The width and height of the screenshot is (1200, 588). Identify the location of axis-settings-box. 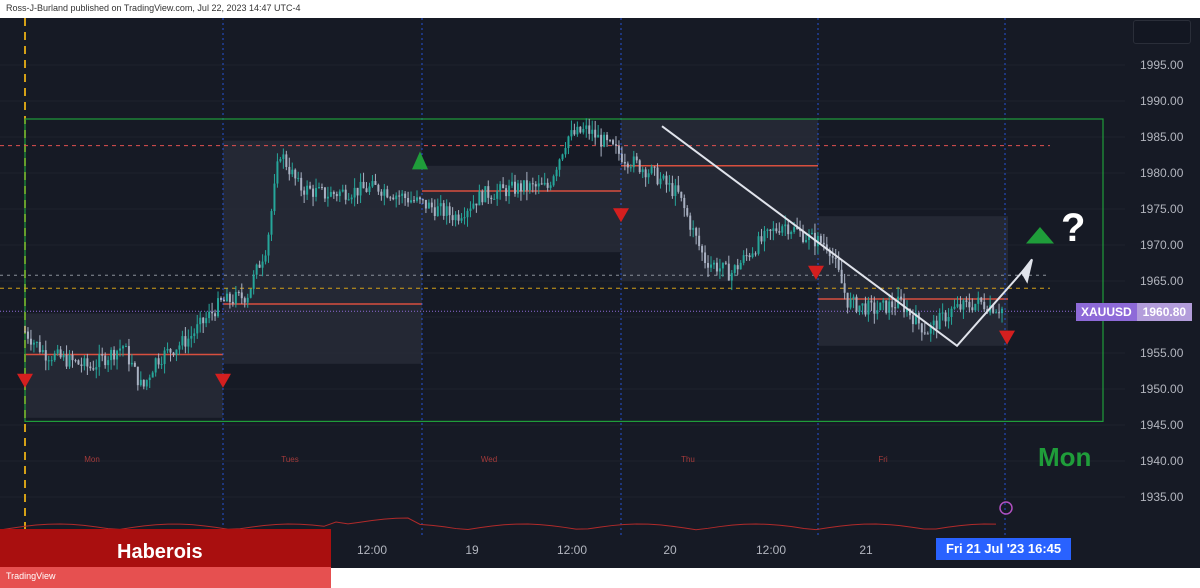
(1162, 32).